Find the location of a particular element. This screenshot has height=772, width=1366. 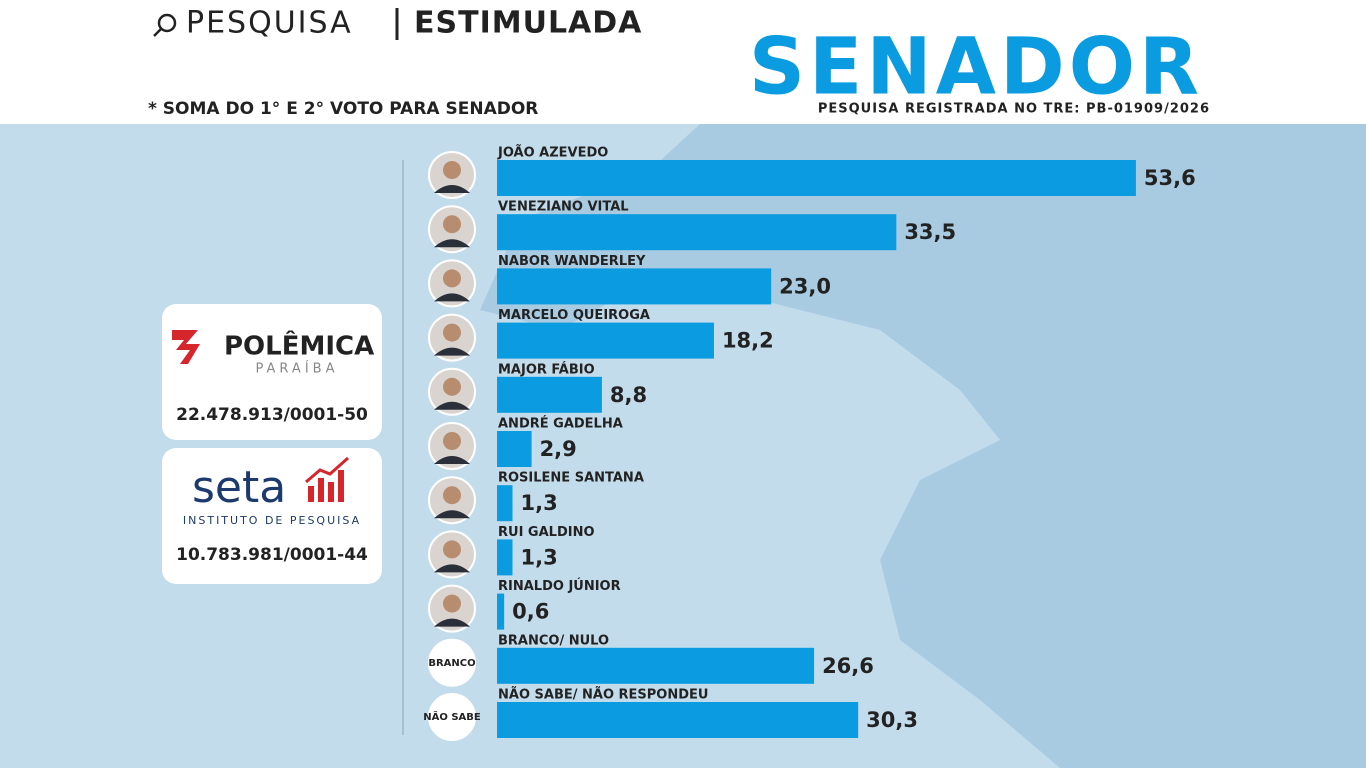

header-office: SENADOR is located at coordinates (976, 67).